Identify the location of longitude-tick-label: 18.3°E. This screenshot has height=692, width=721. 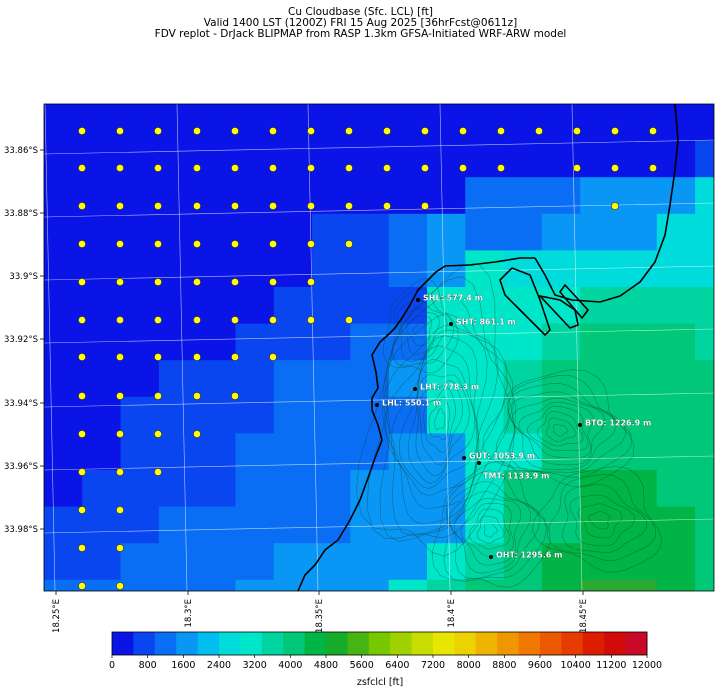
(189, 613).